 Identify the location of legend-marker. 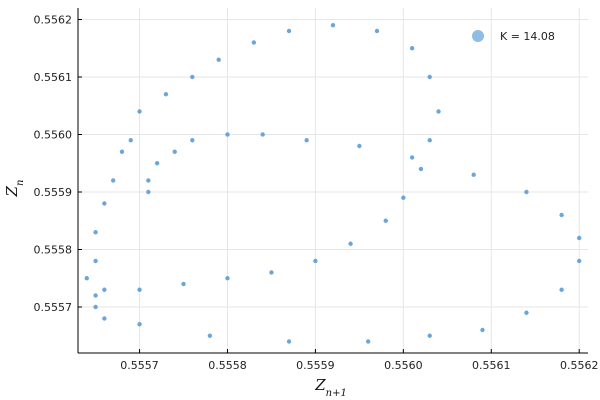
(478, 36).